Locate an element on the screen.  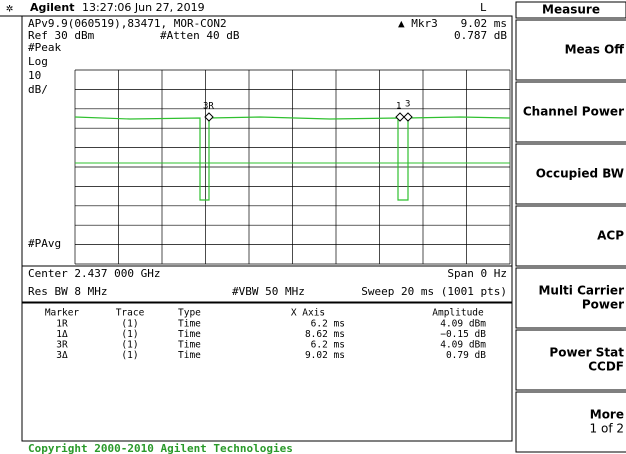
column-header: X Axis is located at coordinates (308, 313).